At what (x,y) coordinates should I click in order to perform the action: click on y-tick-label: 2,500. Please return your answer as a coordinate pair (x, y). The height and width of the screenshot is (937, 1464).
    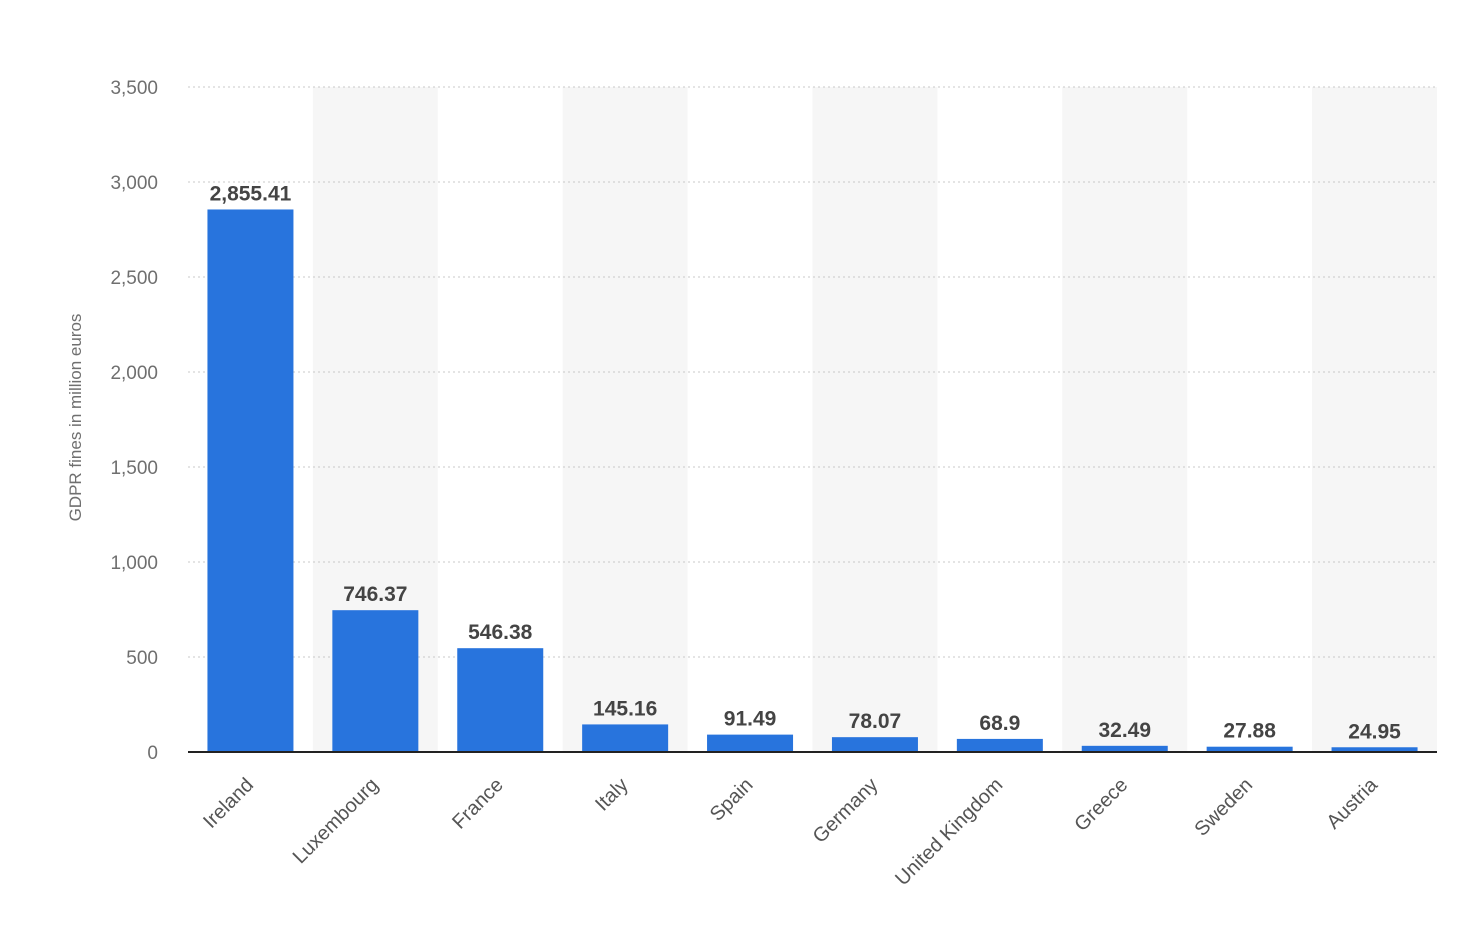
    Looking at the image, I should click on (134, 278).